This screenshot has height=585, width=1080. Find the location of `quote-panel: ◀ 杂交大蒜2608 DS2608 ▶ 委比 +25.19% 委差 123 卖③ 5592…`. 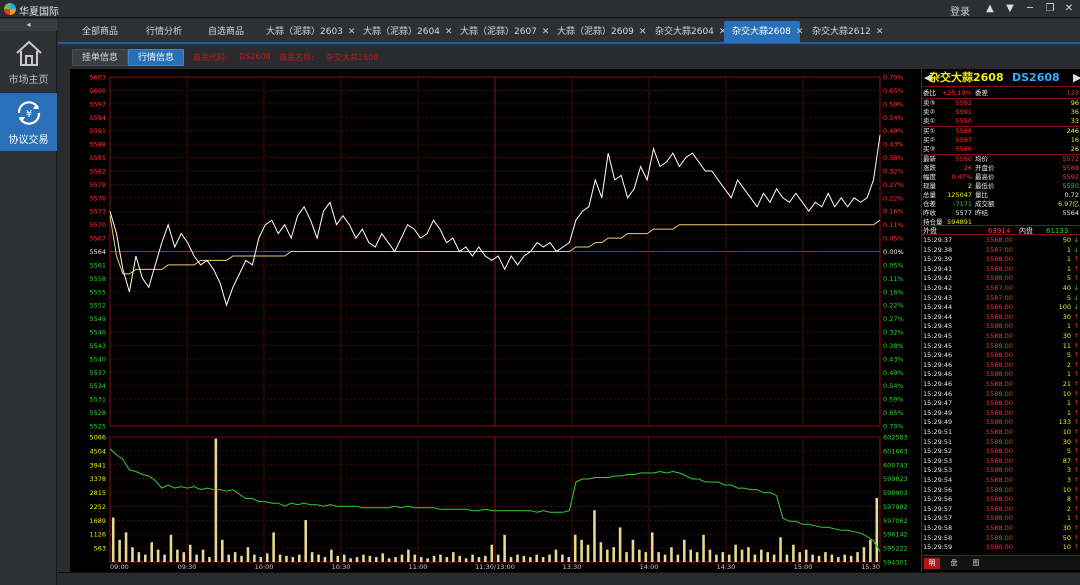

quote-panel: ◀ 杂交大蒜2608 DS2608 ▶ 委比 +25.19% 委差 123 卖③ 5592… is located at coordinates (1000, 320).